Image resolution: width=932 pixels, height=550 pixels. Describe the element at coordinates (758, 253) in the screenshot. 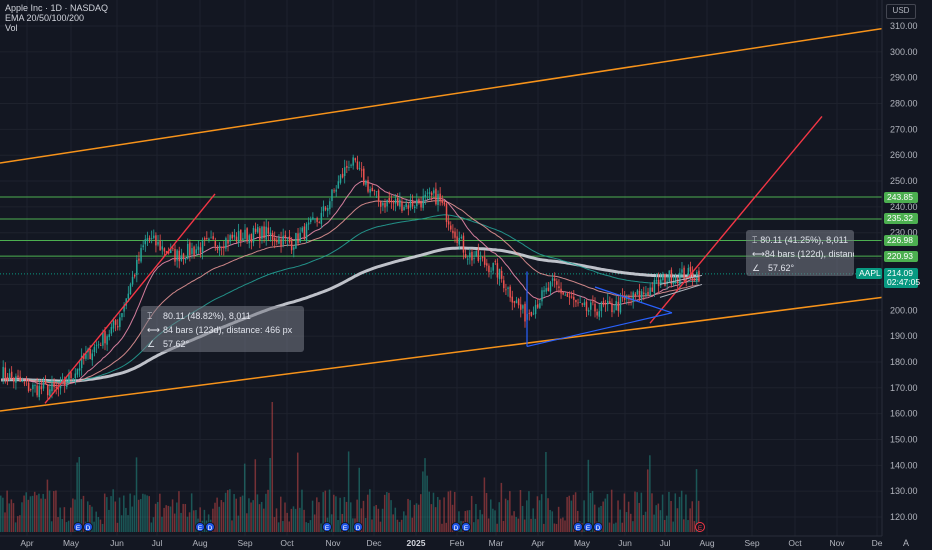

I see `bars-icon: ⟷` at that location.